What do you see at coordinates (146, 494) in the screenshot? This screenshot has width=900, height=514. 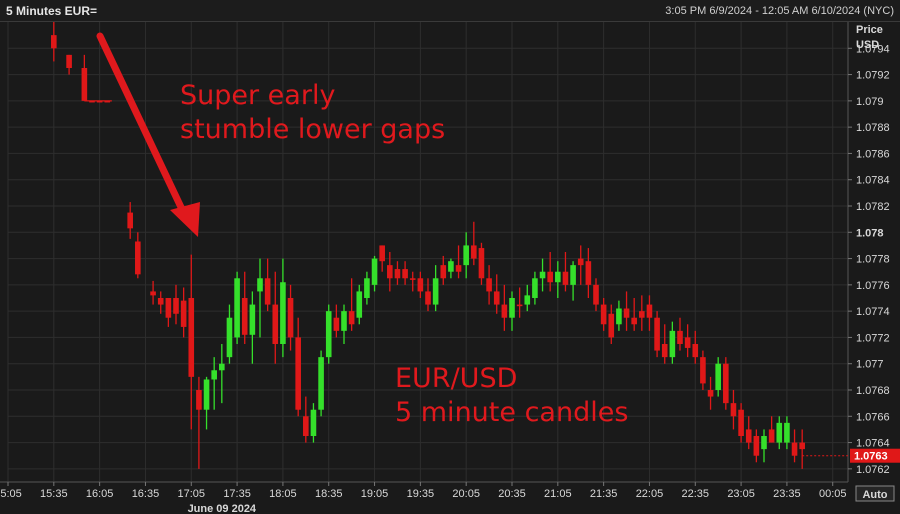 I see `x-tick-label: 16:35` at bounding box center [146, 494].